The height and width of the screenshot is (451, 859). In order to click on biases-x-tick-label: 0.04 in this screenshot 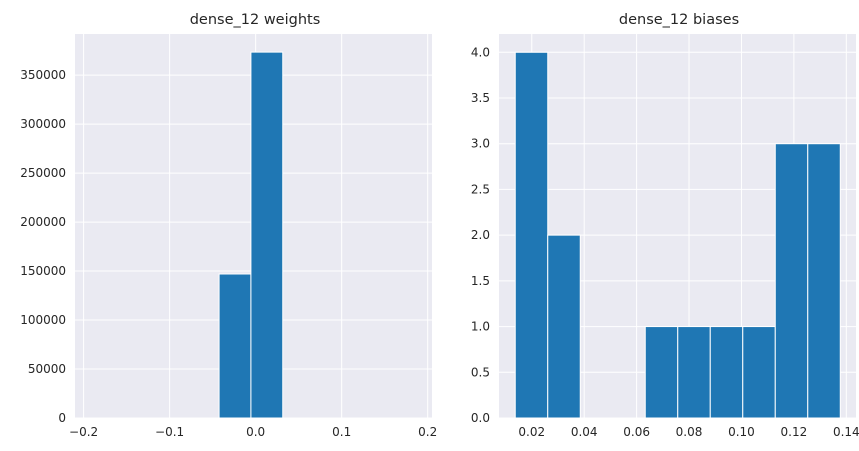, I will do `click(584, 432)`.